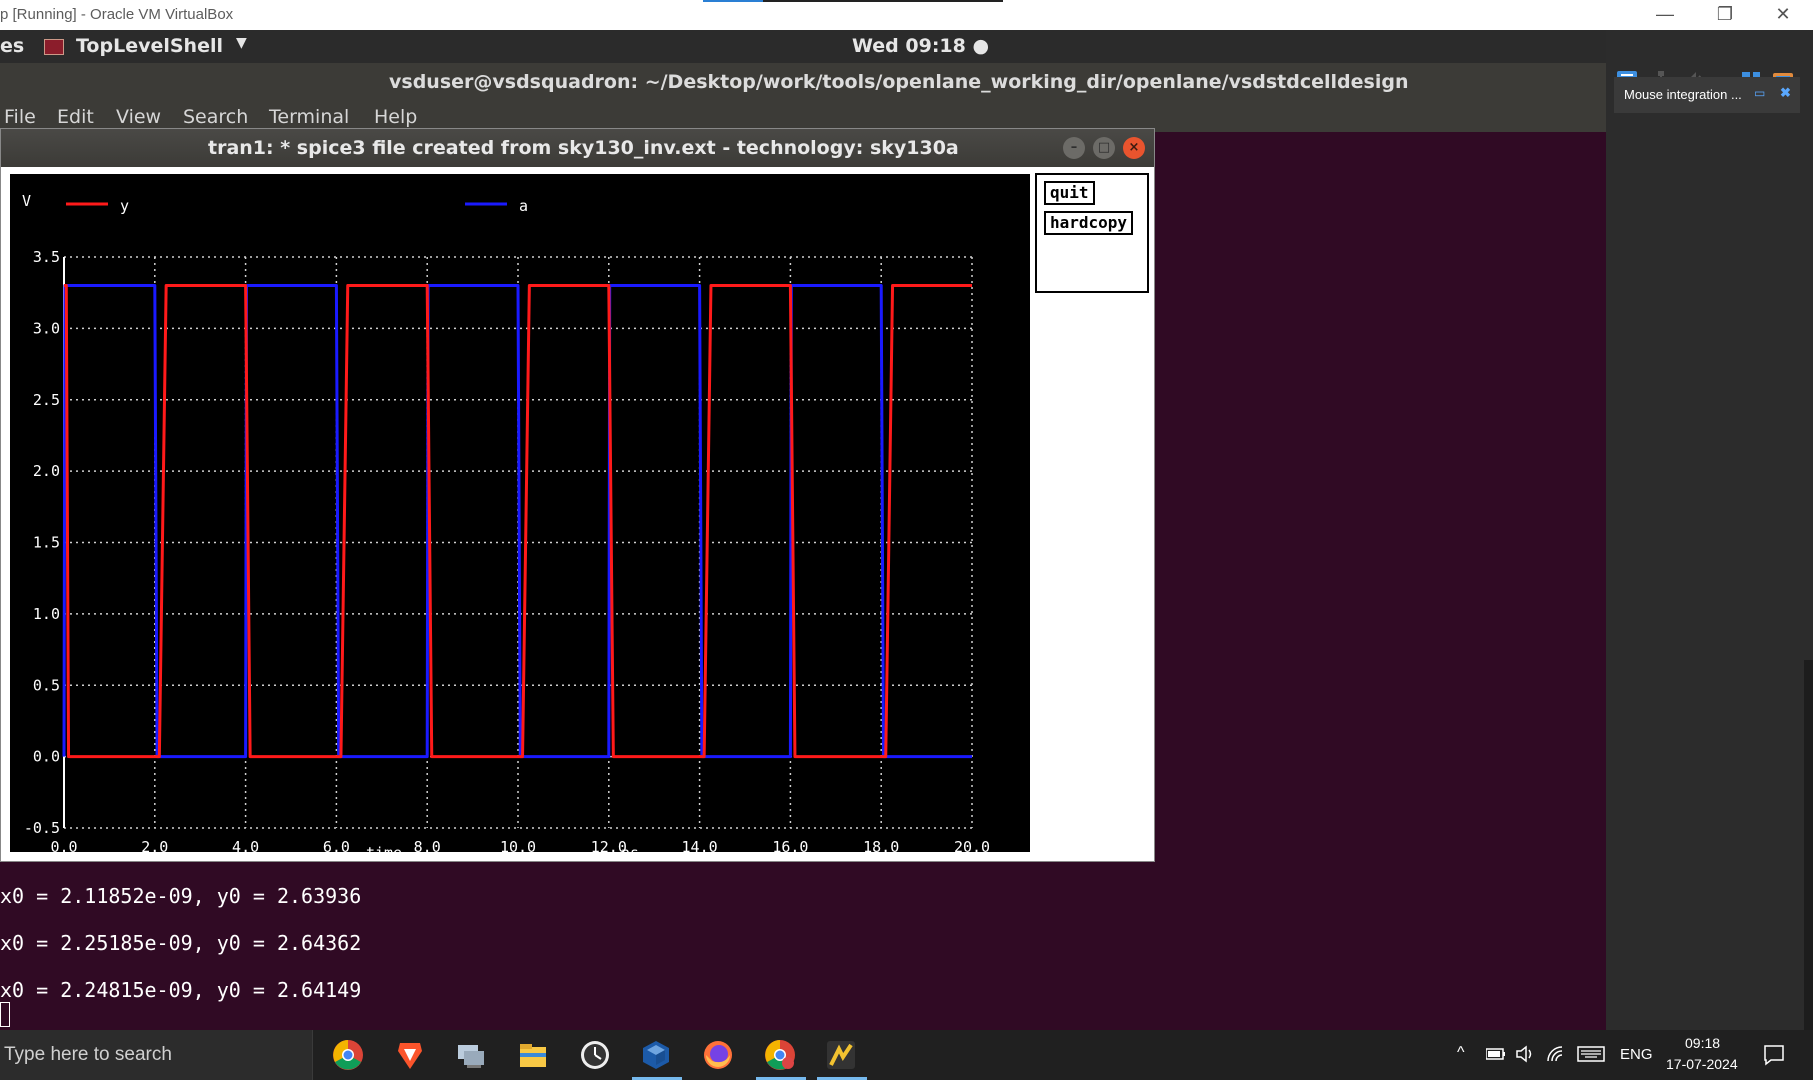 The width and height of the screenshot is (1813, 1080). What do you see at coordinates (1496, 1054) in the screenshot?
I see `battery-icon` at bounding box center [1496, 1054].